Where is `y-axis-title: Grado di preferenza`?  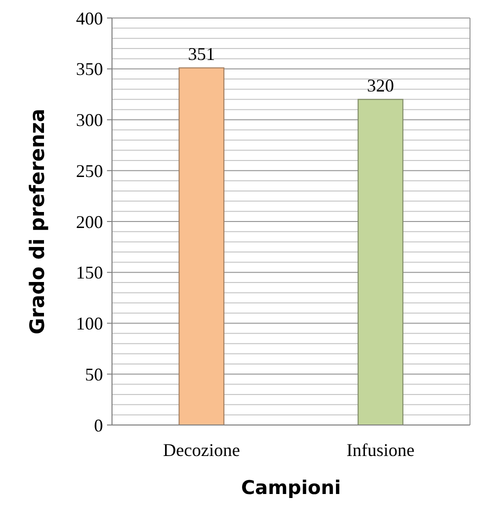 y-axis-title: Grado di preferenza is located at coordinates (37, 221).